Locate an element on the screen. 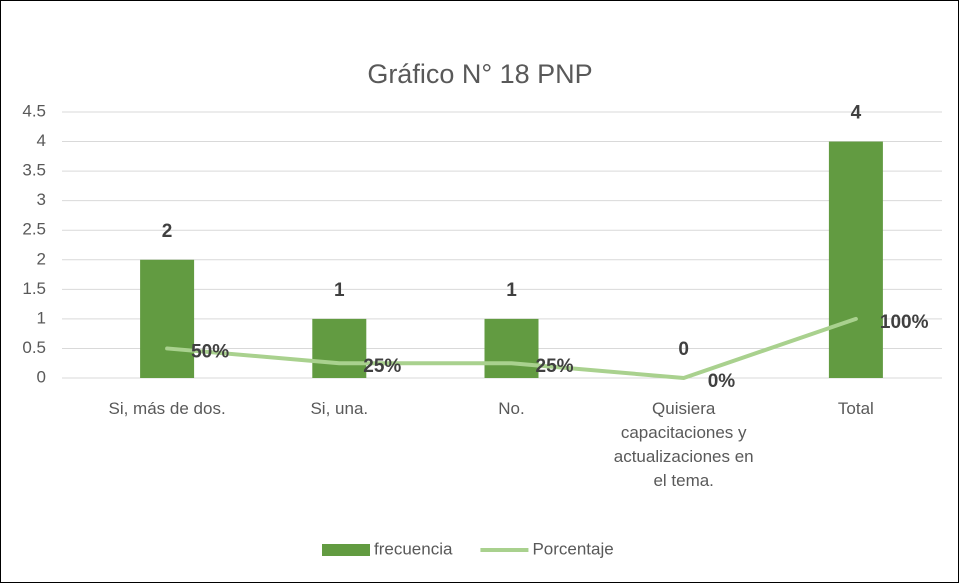 This screenshot has height=583, width=959. data-label: 100% is located at coordinates (904, 322).